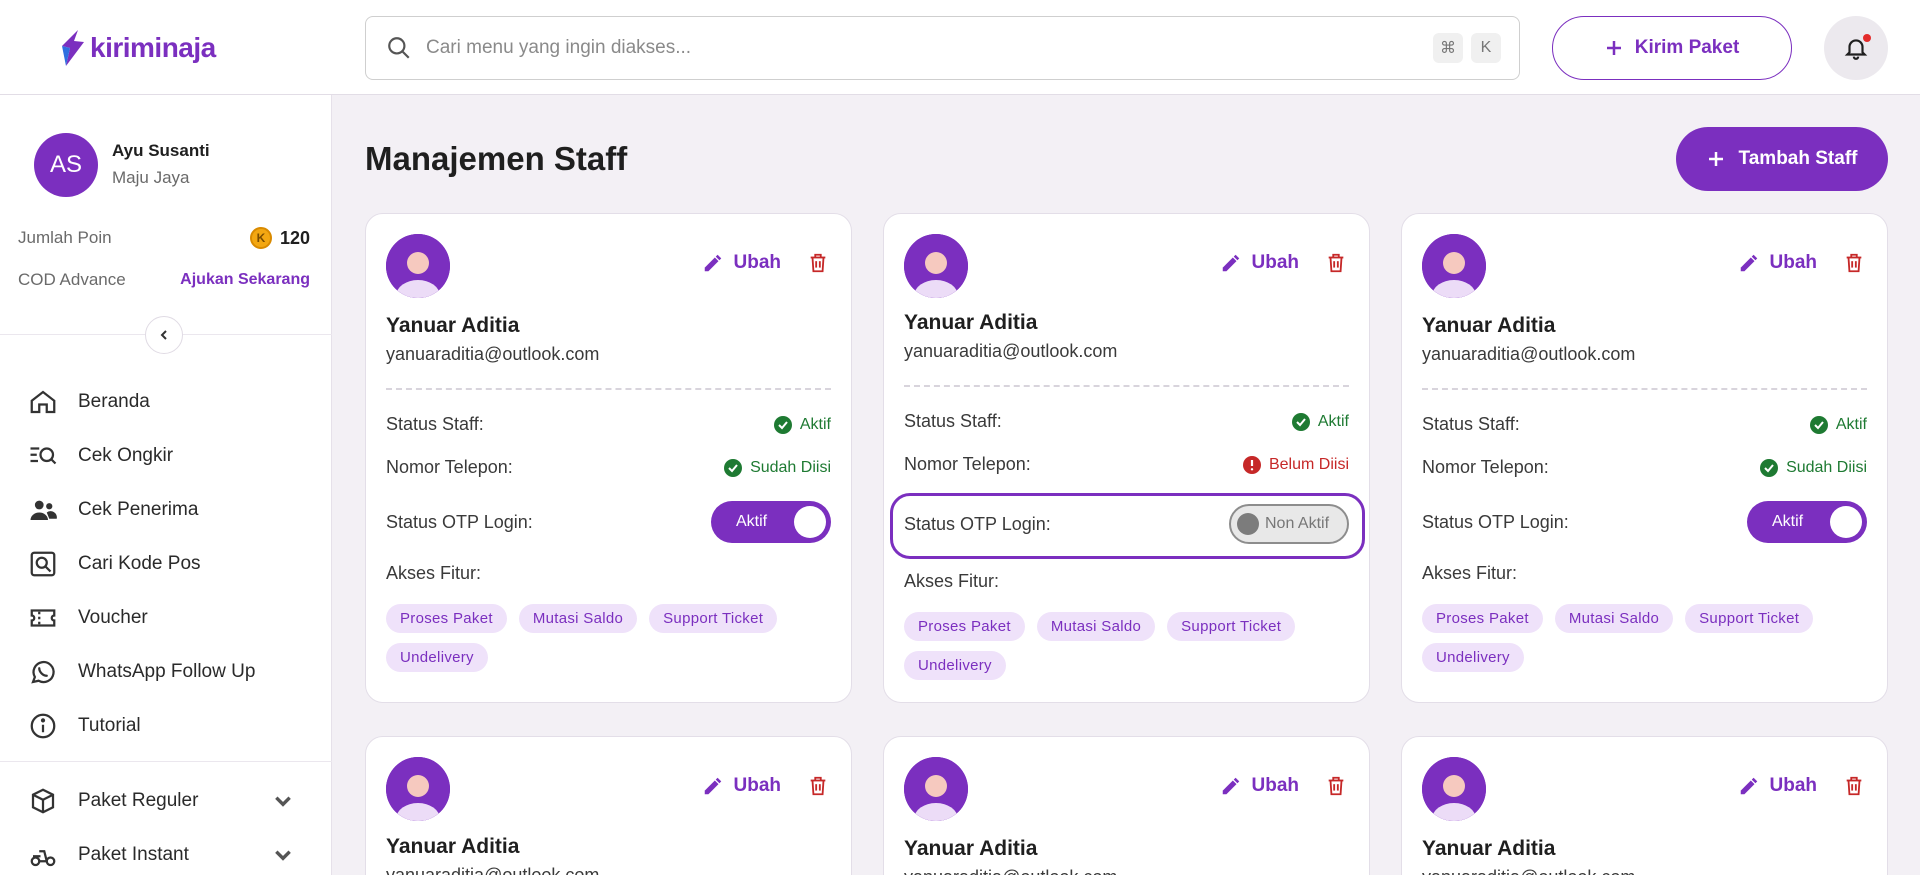 The width and height of the screenshot is (1920, 875). Describe the element at coordinates (1486, 48) in the screenshot. I see `shortcut-key-k: K` at that location.